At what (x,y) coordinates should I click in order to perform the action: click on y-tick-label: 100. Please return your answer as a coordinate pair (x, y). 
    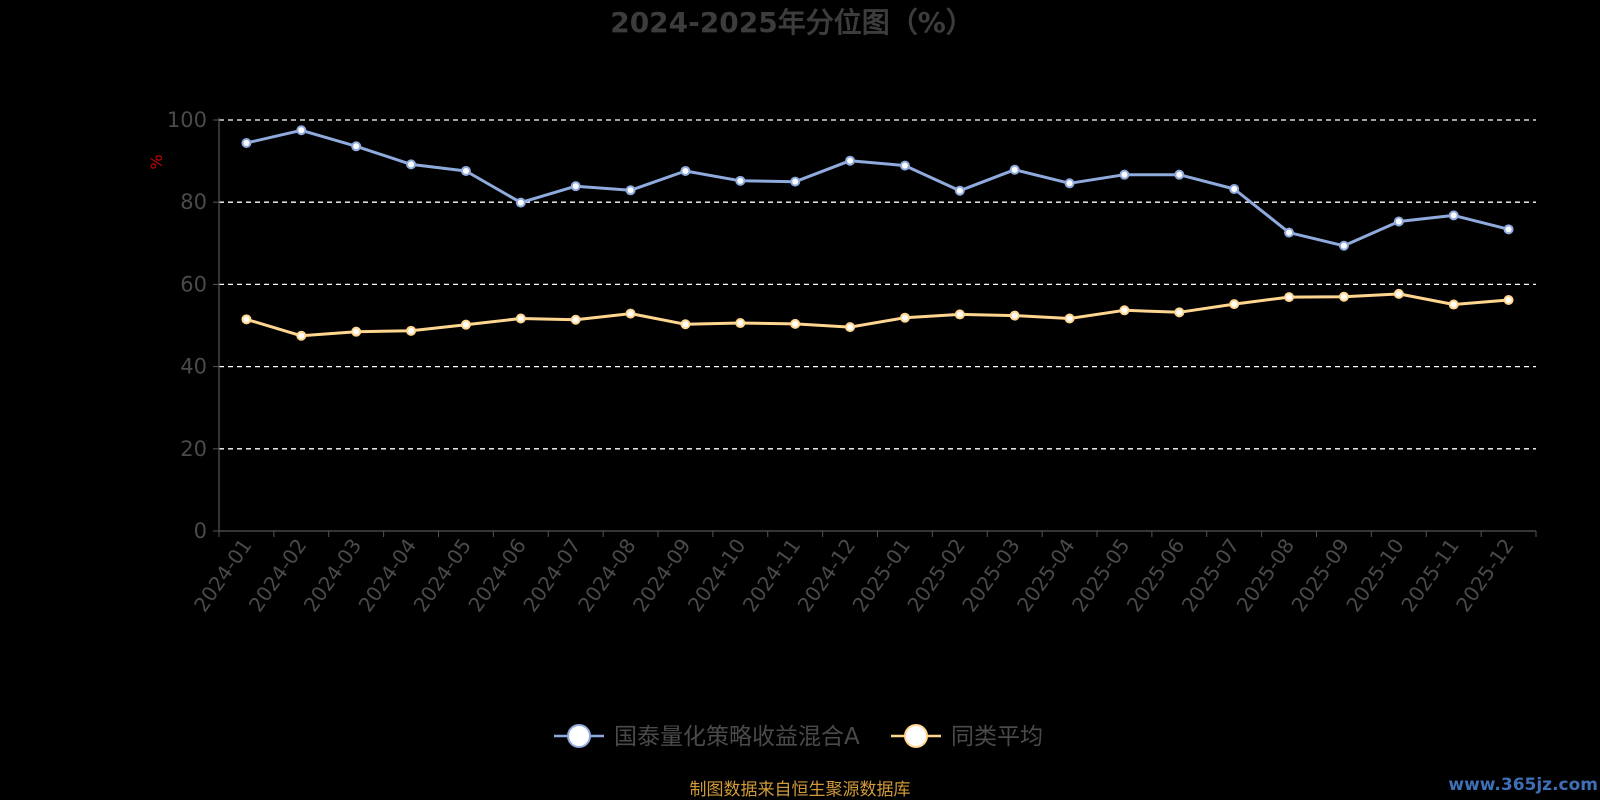
    Looking at the image, I should click on (187, 120).